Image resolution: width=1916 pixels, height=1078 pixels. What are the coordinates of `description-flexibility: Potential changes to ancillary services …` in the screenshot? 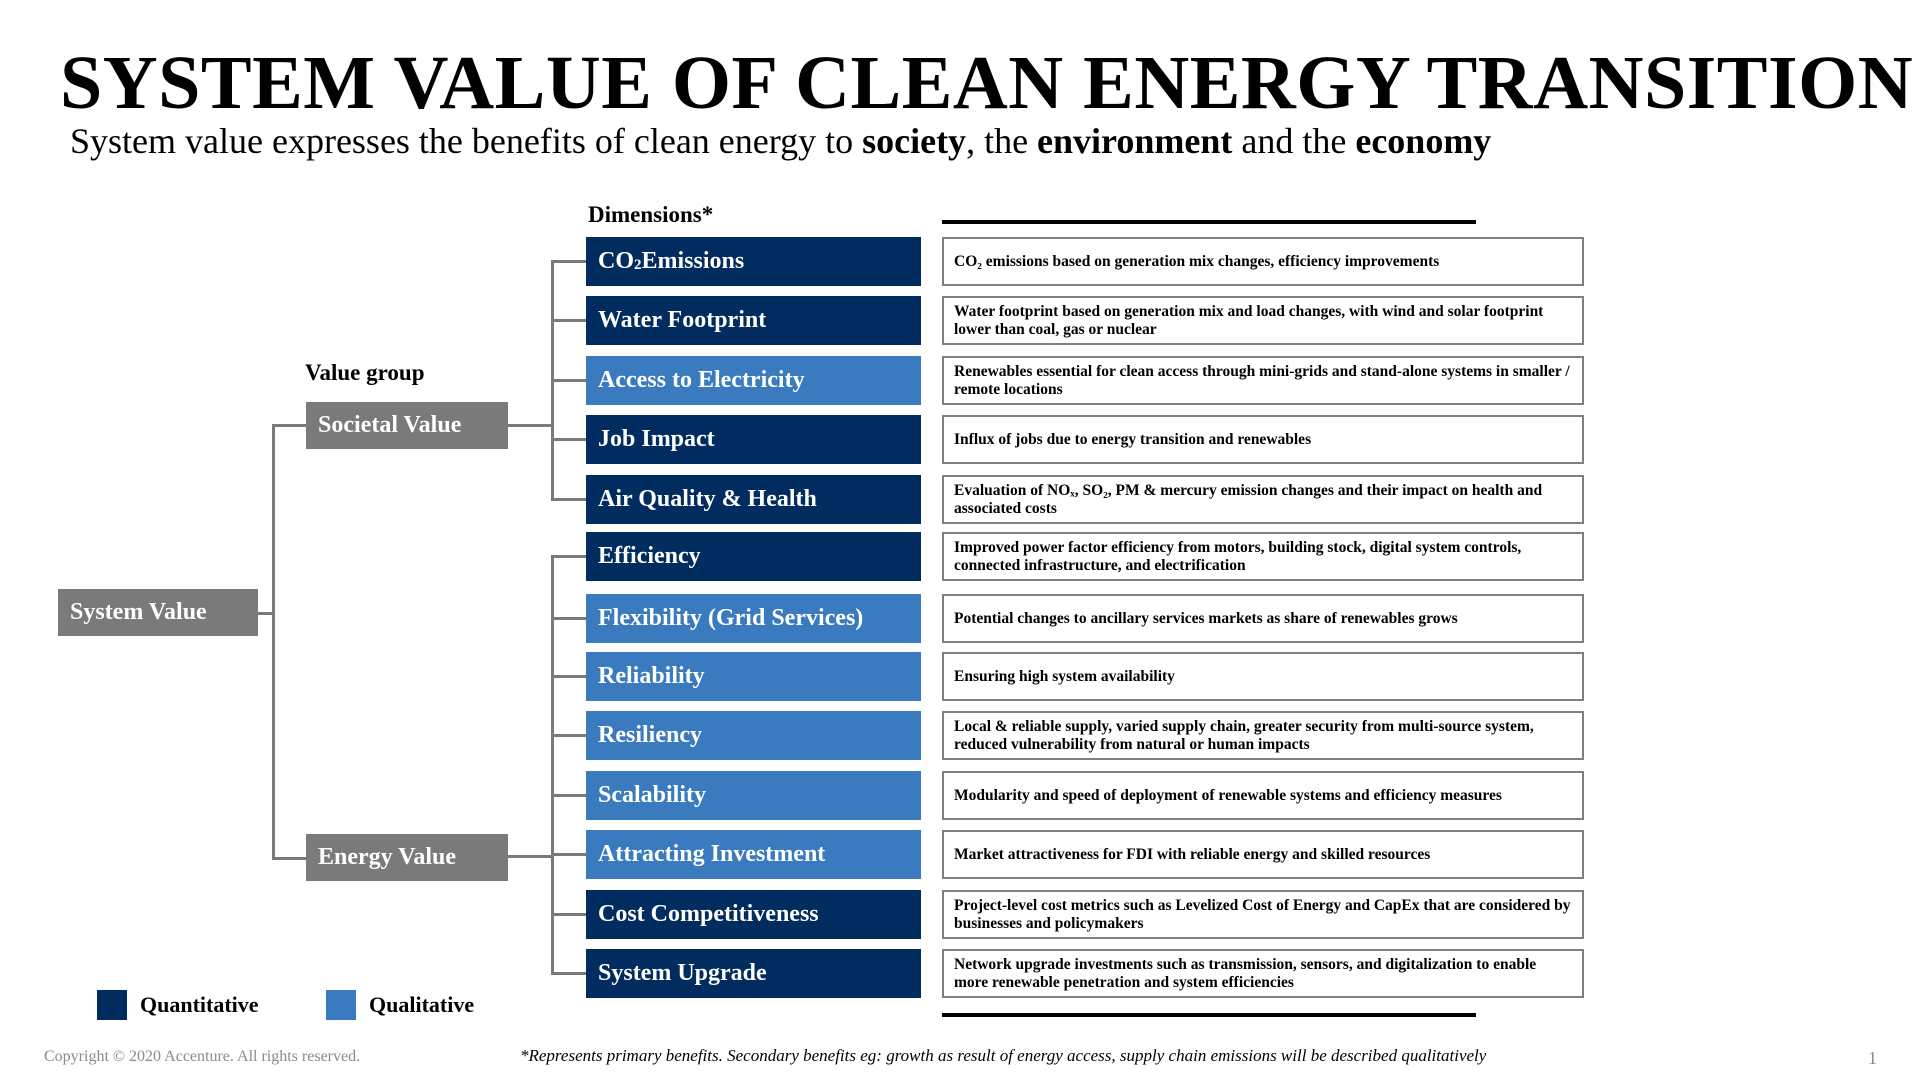 It's located at (1263, 618).